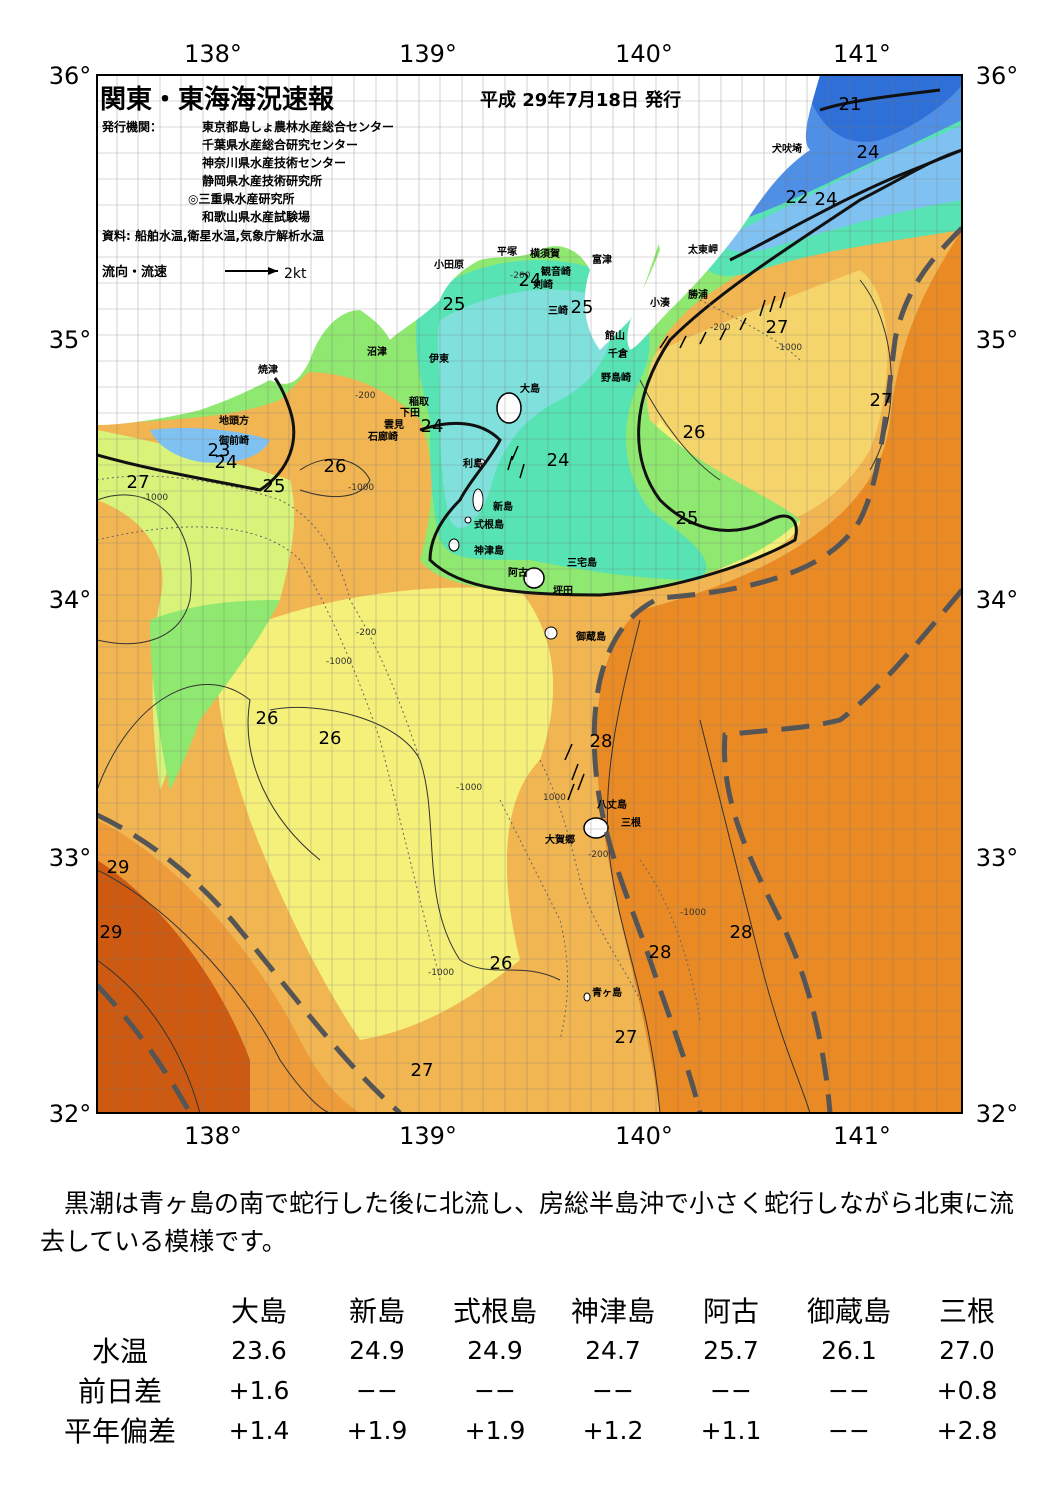 The width and height of the screenshot is (1064, 1503). What do you see at coordinates (134, 272) in the screenshot?
I see `current-legend-label: 流向・流速` at bounding box center [134, 272].